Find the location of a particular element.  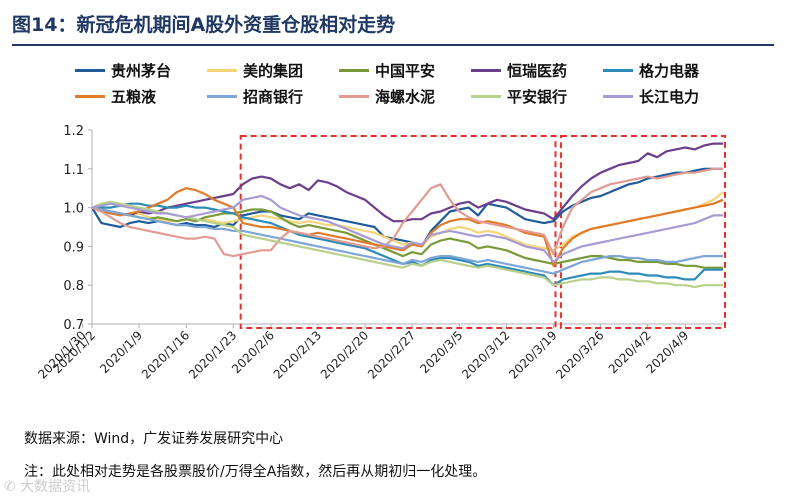

legend-label-1: 美的集团 is located at coordinates (273, 70).